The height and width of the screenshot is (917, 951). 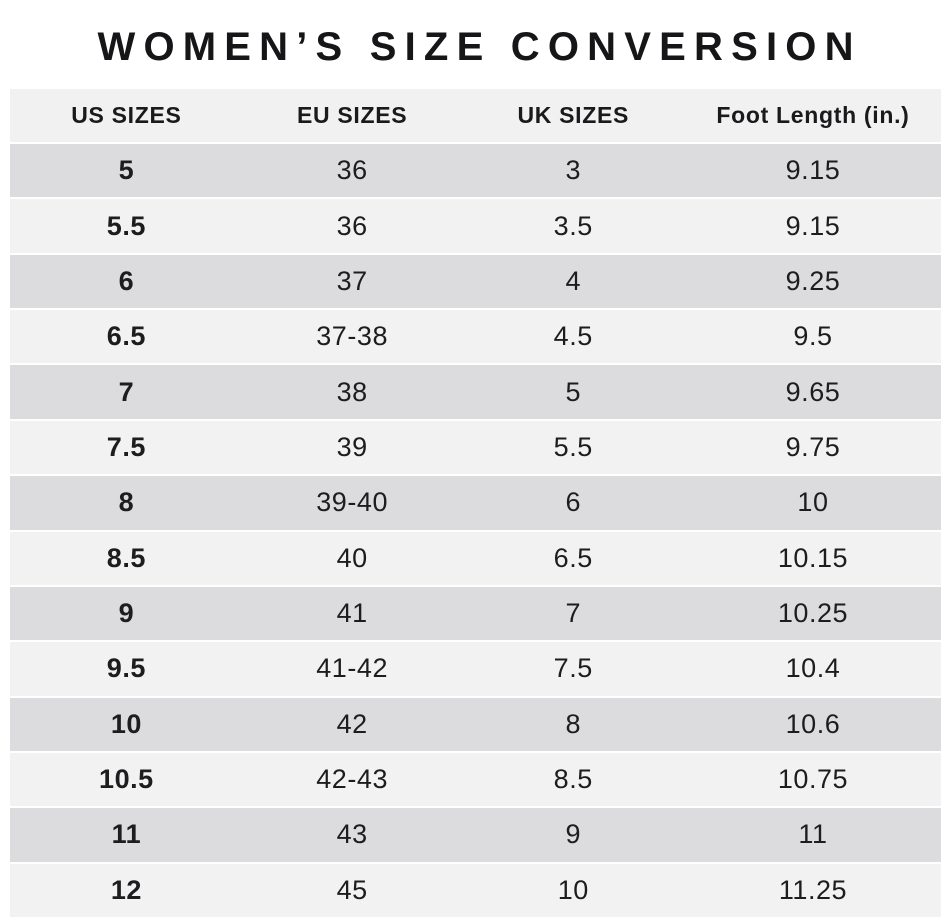 I want to click on table-row: 8 39-40 6 10, so click(x=475, y=502).